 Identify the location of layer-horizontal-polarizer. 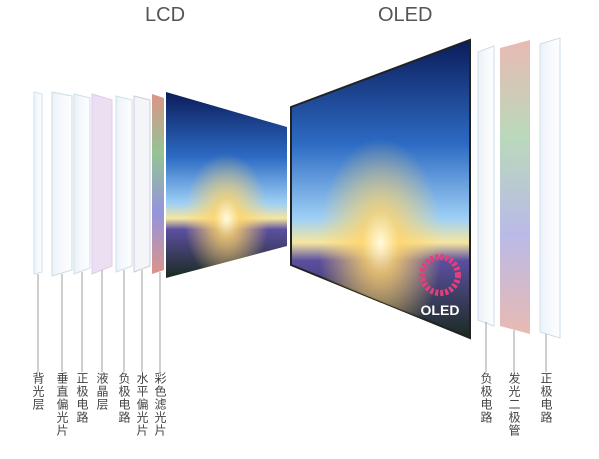
(142, 184).